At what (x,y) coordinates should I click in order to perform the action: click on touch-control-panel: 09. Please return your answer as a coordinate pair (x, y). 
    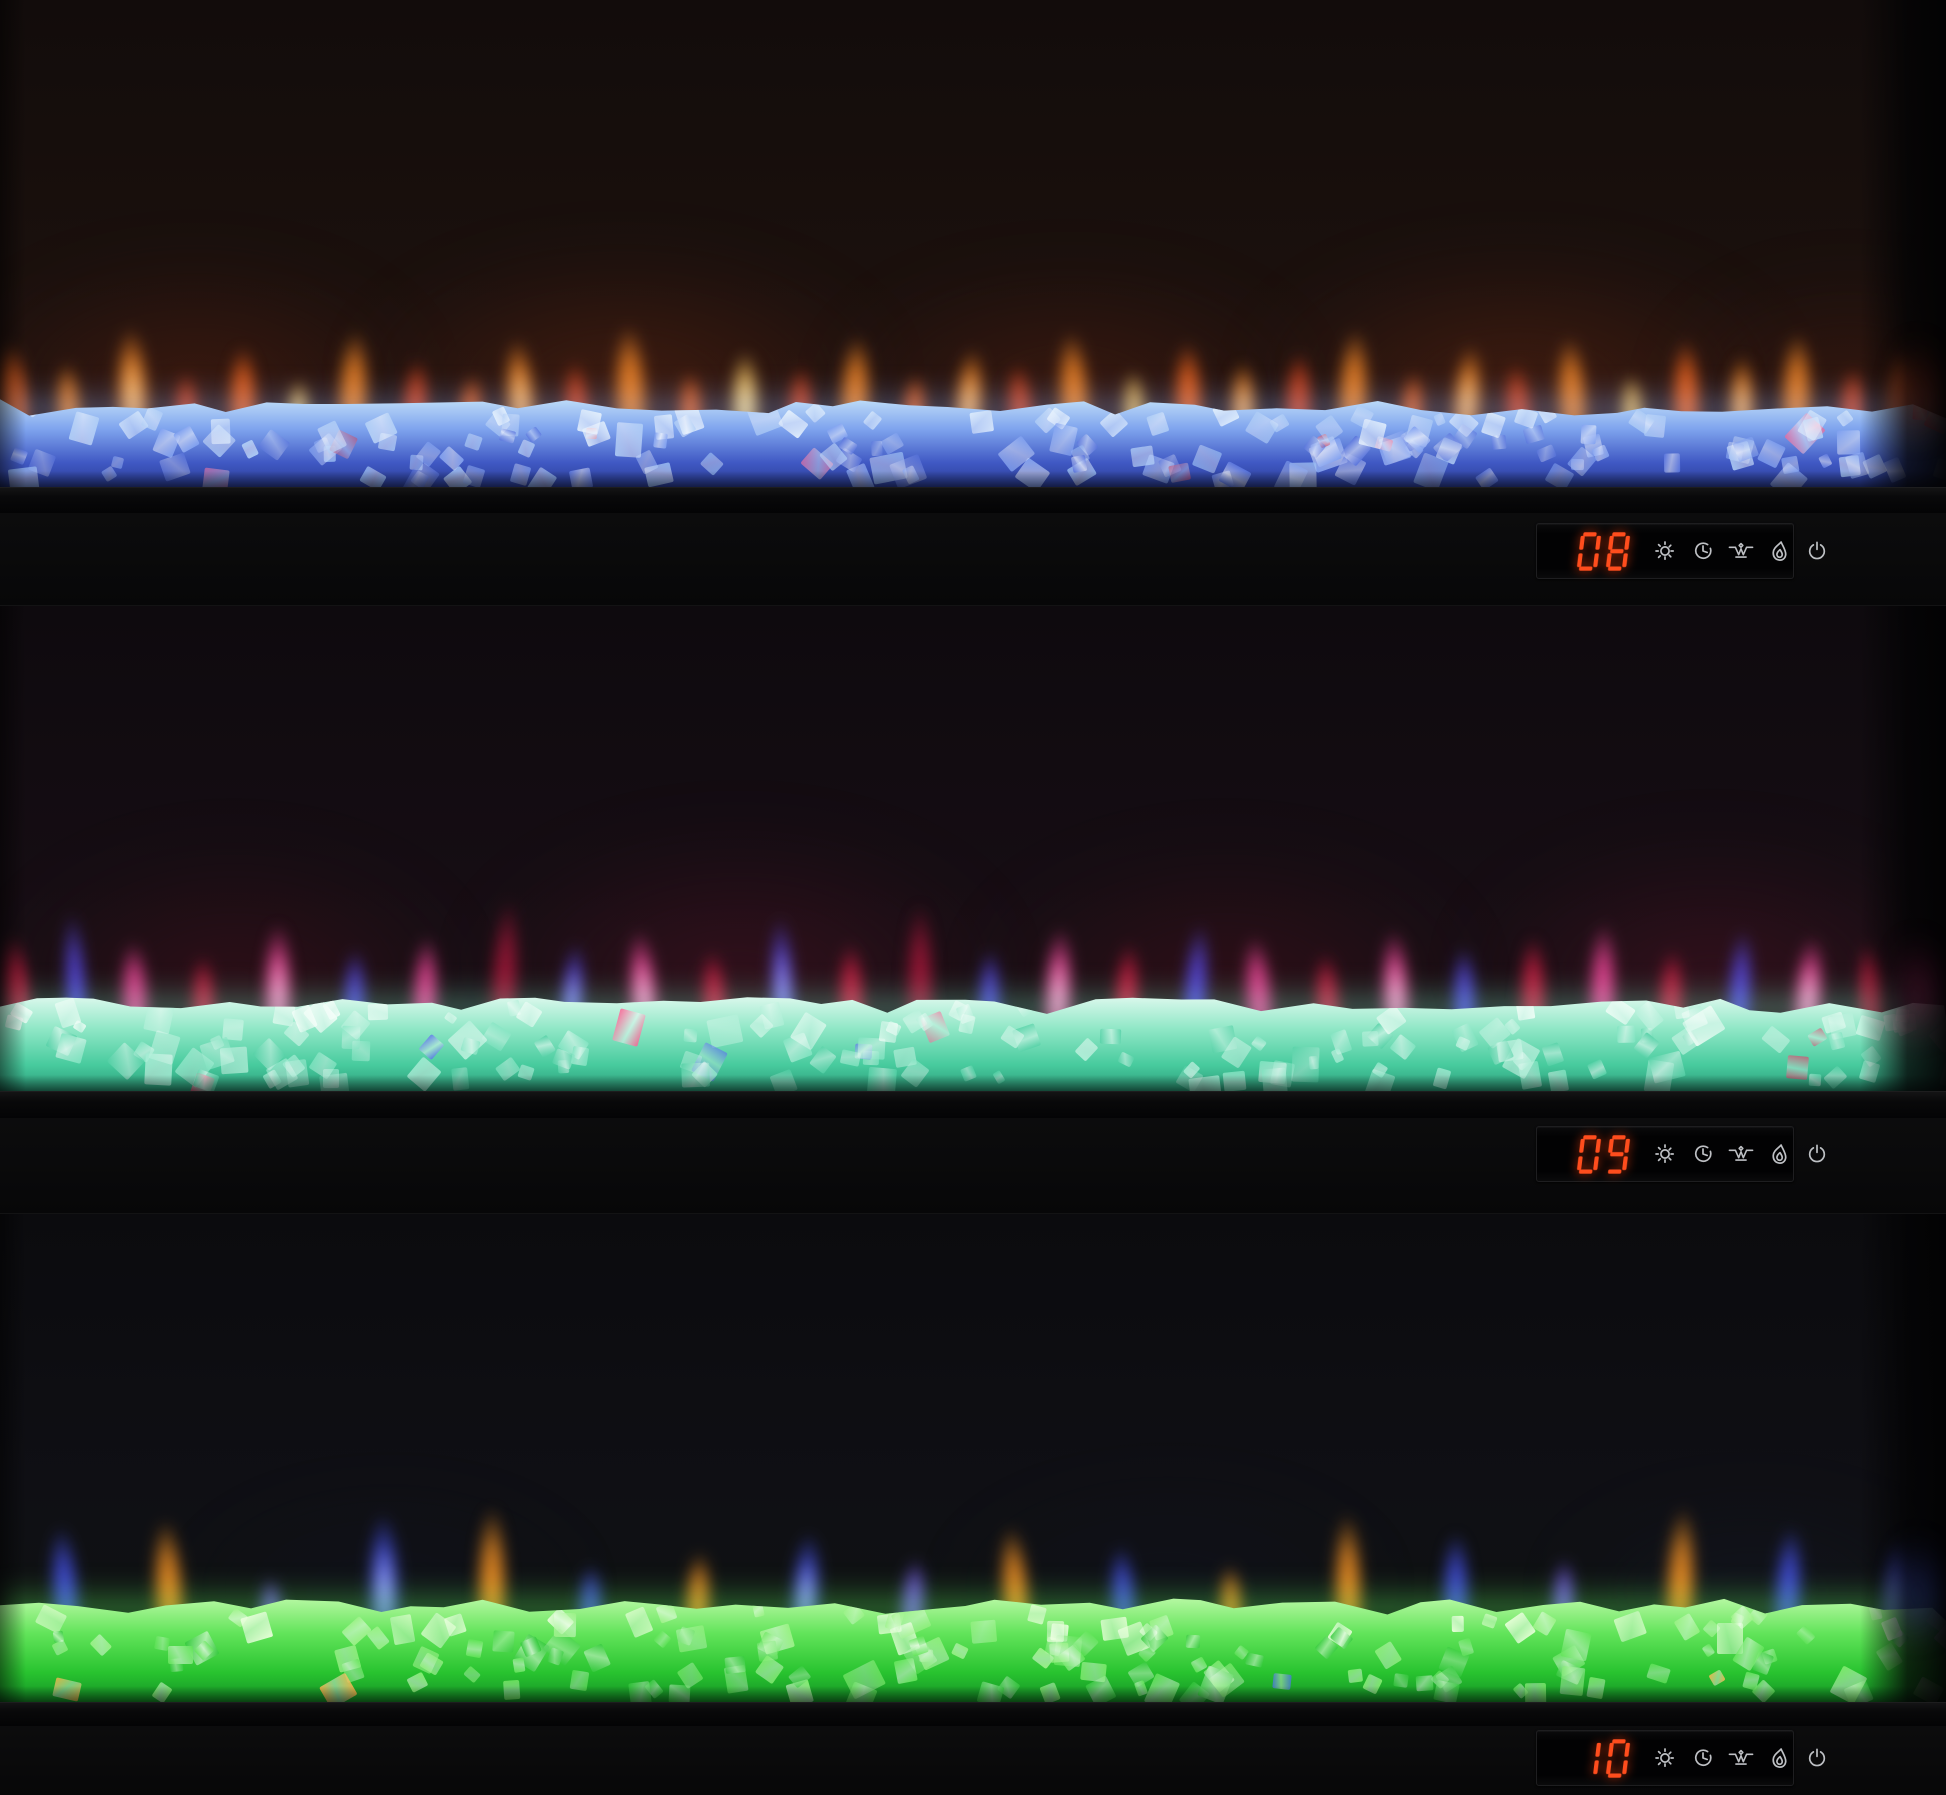
    Looking at the image, I should click on (1681, 1154).